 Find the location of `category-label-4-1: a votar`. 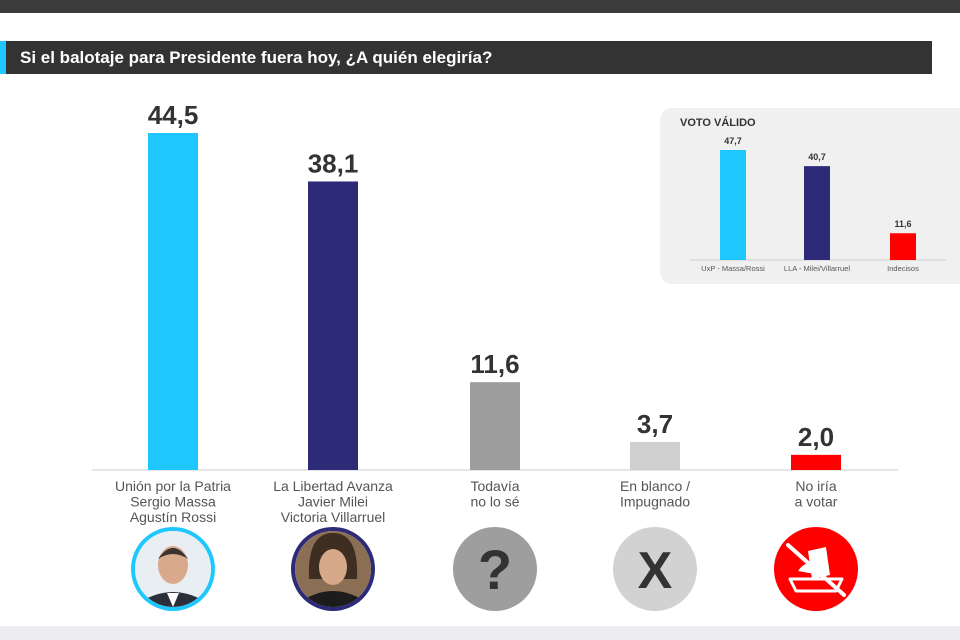

category-label-4-1: a votar is located at coordinates (816, 502).